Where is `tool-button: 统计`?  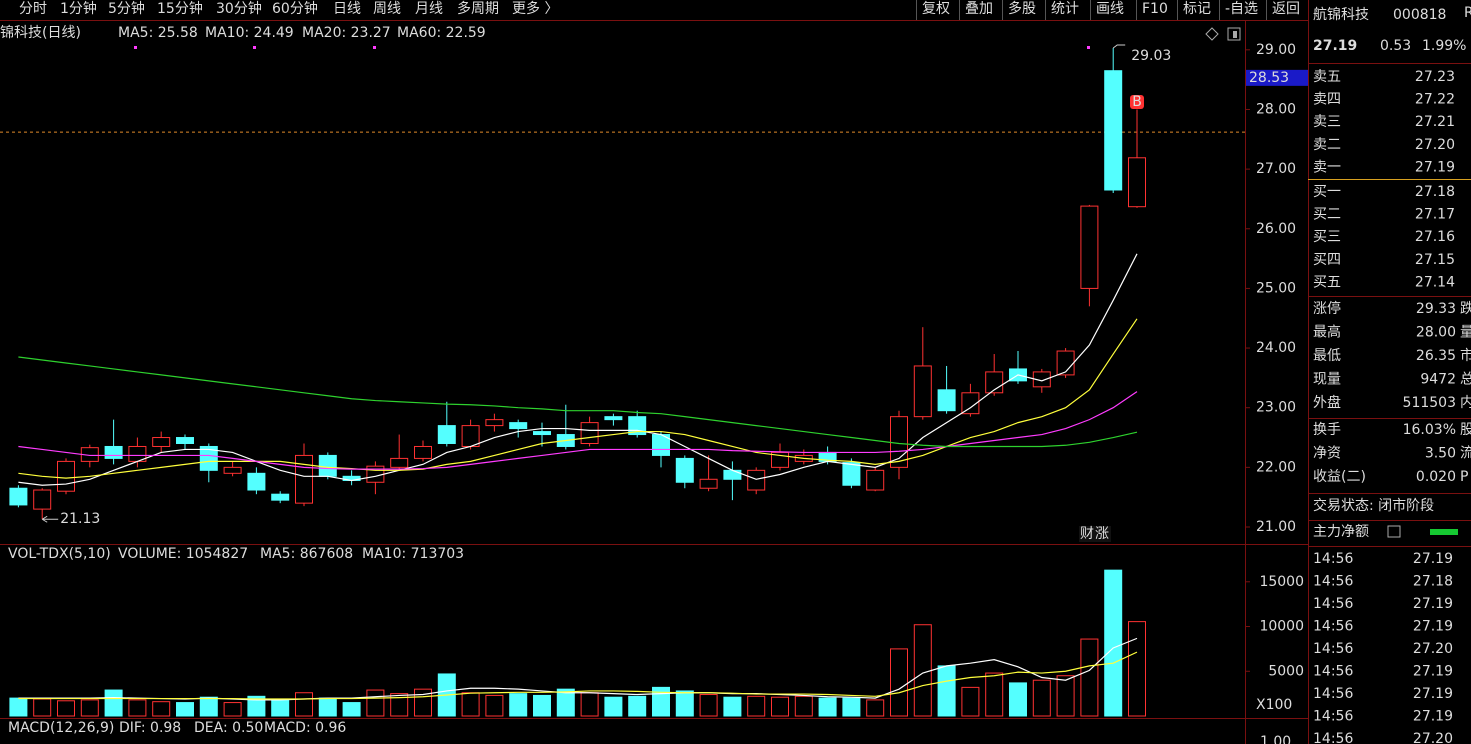
tool-button: 统计 is located at coordinates (1065, 9).